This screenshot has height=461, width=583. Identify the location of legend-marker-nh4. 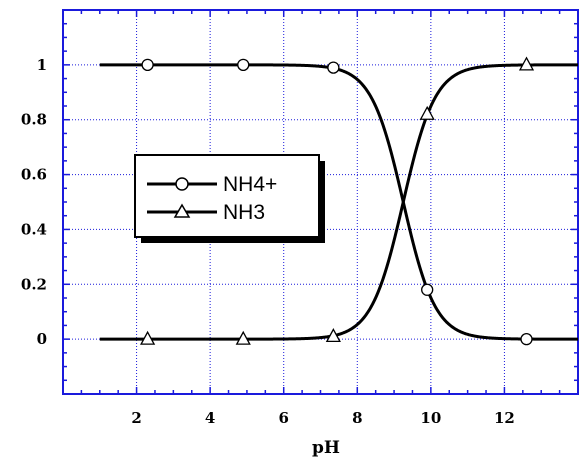
(182, 184).